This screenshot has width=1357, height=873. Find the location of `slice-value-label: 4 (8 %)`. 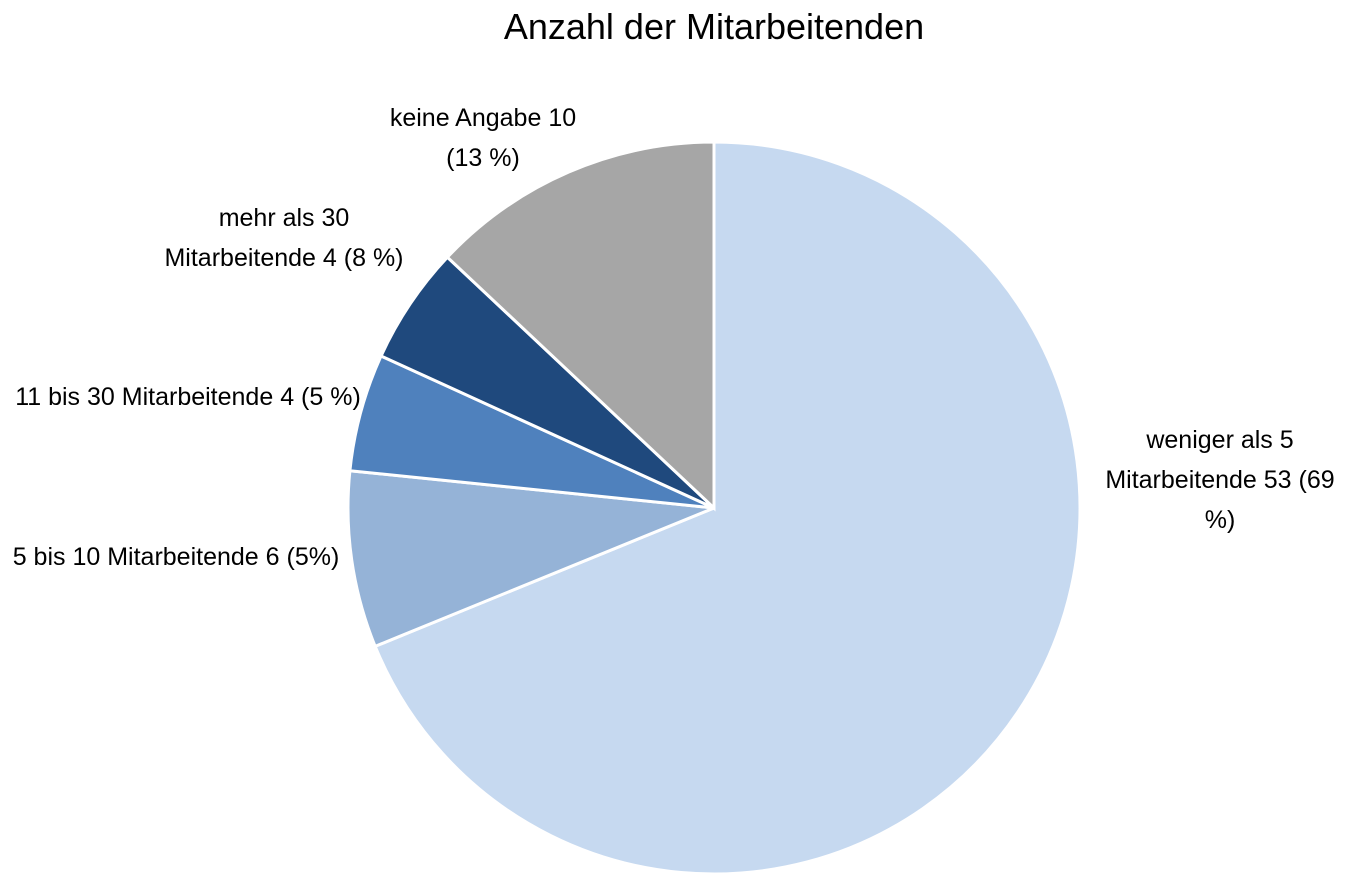

slice-value-label: 4 (8 %) is located at coordinates (363, 258).